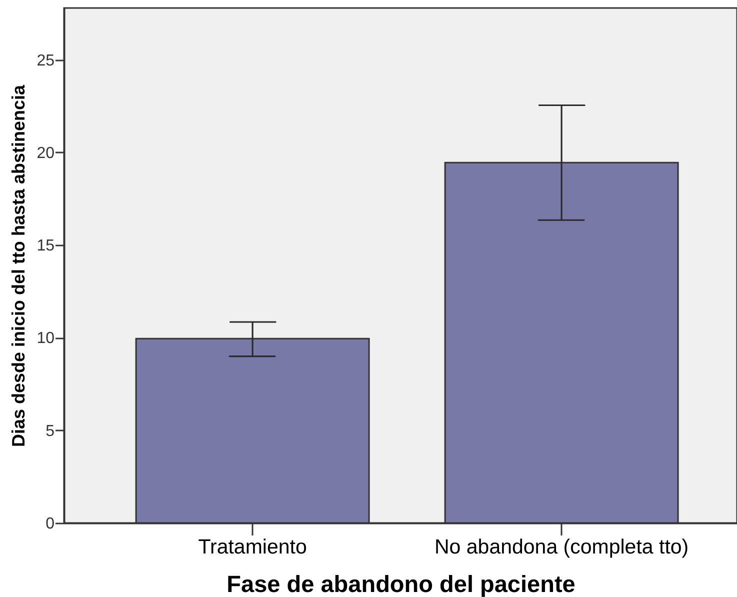  What do you see at coordinates (50, 431) in the screenshot?
I see `y-tick-label: 5` at bounding box center [50, 431].